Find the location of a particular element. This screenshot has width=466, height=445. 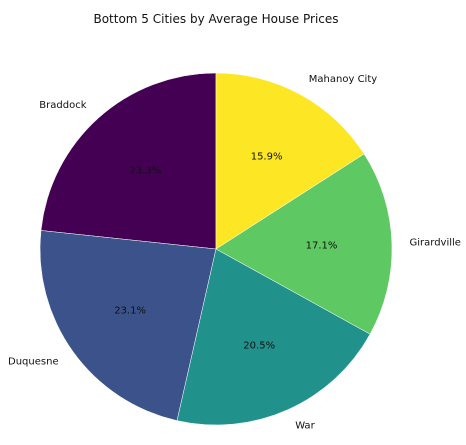

percent-label-duquesne: 23.1% is located at coordinates (130, 311).